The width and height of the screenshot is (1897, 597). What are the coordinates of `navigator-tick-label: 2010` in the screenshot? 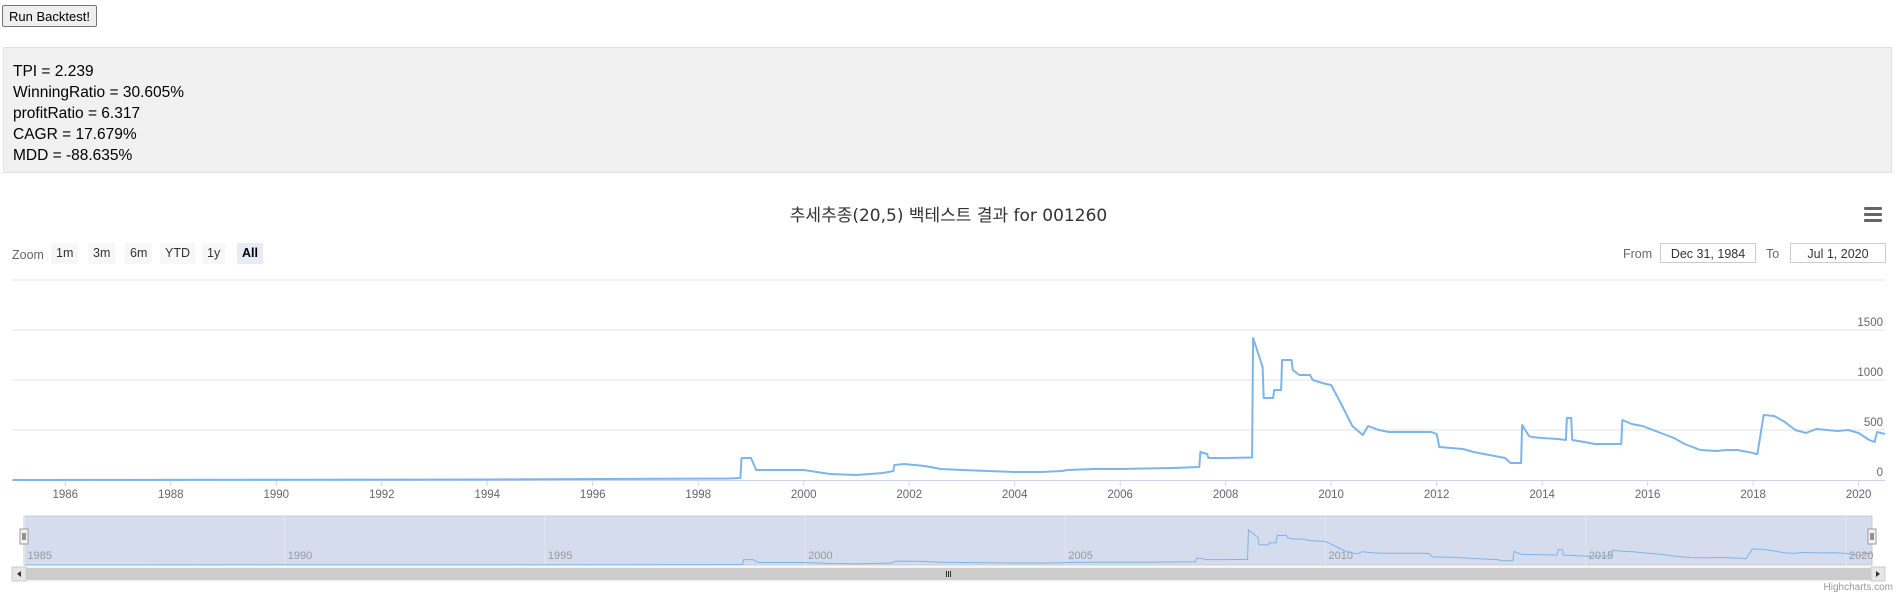 It's located at (1341, 556).